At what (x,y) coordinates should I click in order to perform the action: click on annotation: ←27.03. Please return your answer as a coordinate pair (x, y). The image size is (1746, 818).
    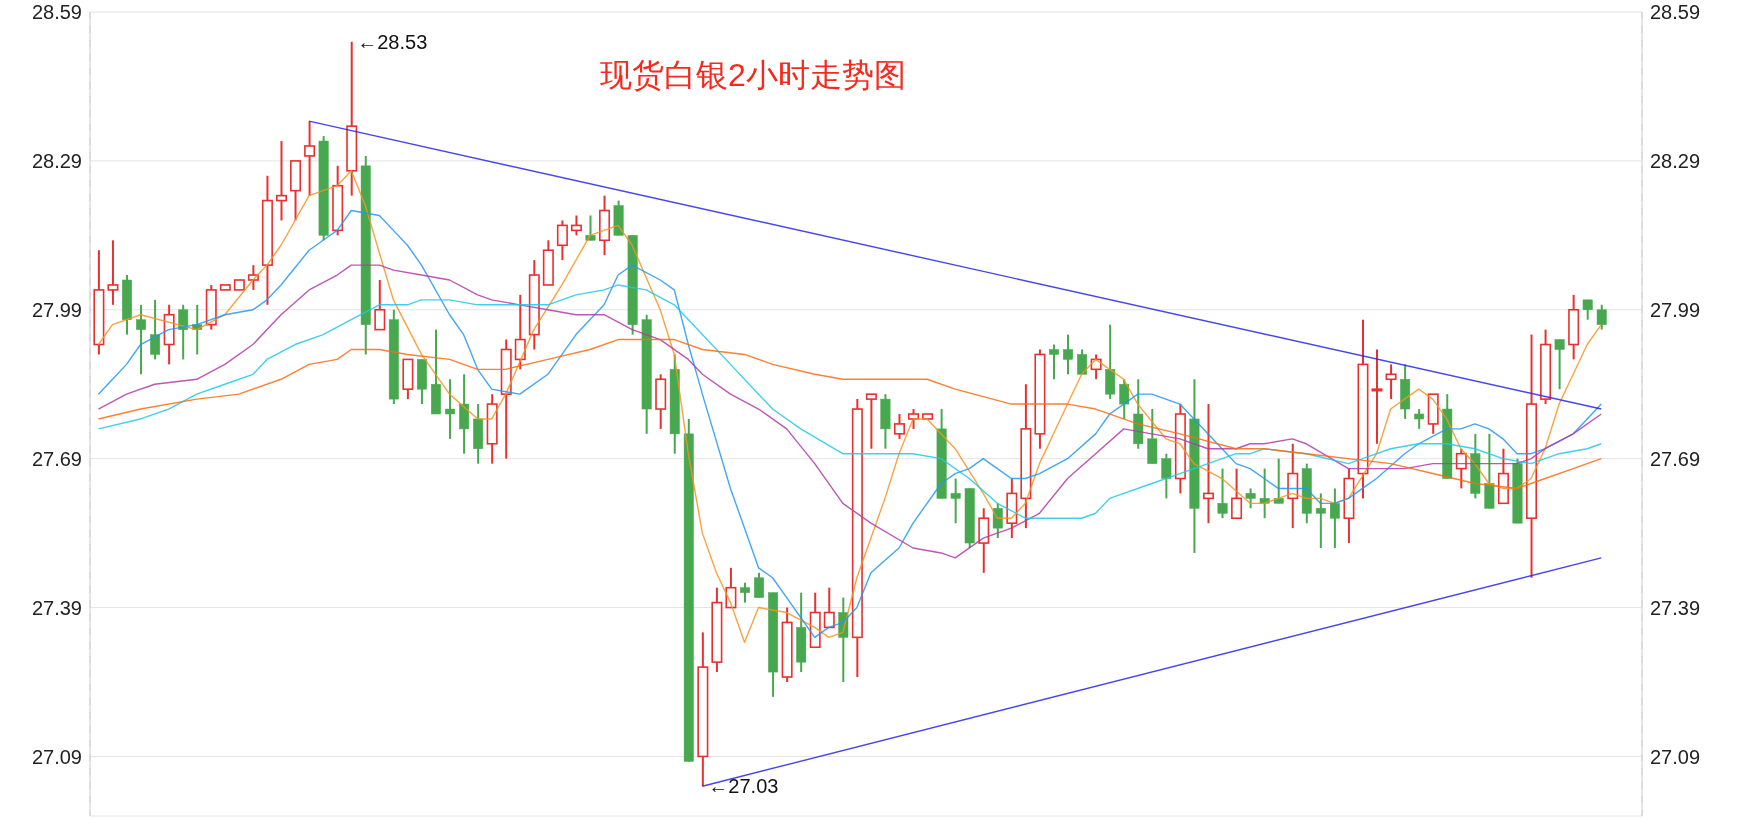
    Looking at the image, I should click on (743, 786).